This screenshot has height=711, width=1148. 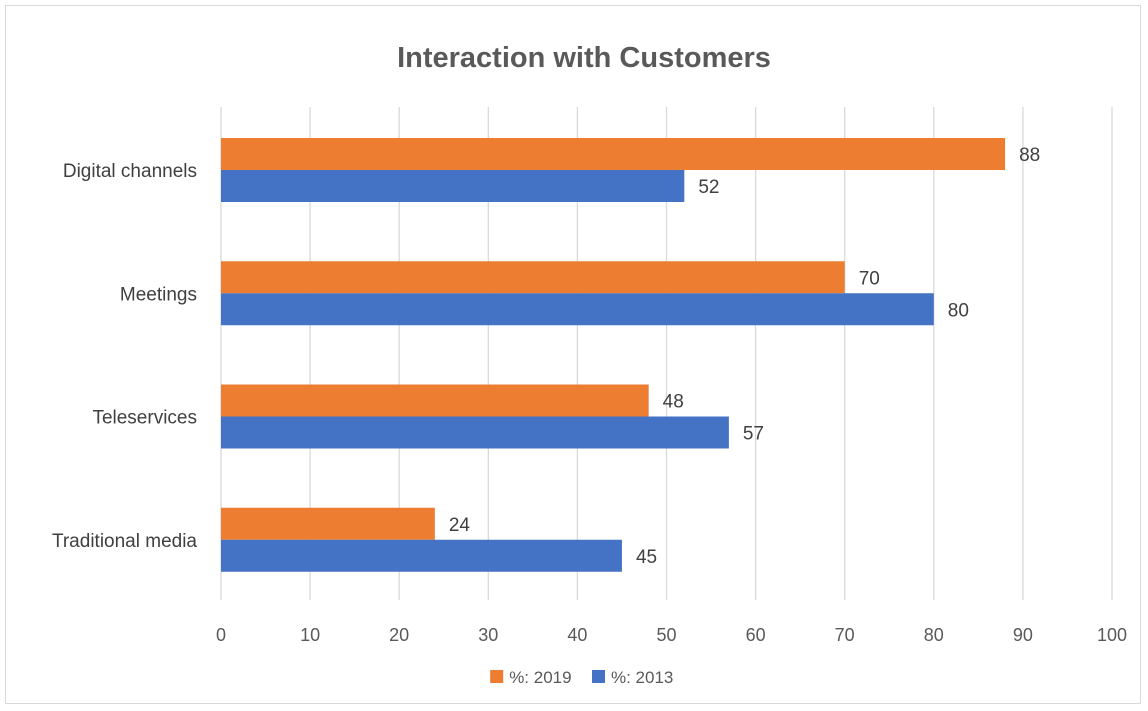 I want to click on x-tick-label-50: 50, so click(x=666, y=635).